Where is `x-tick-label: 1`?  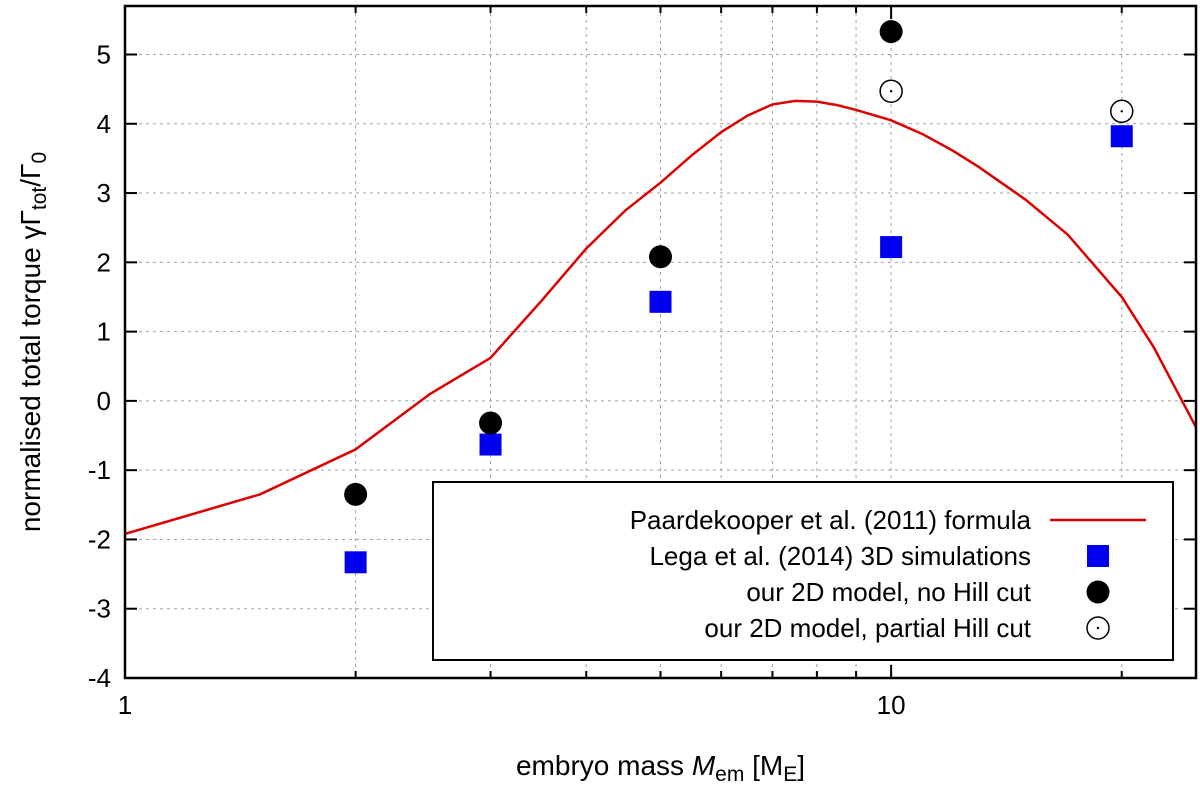
x-tick-label: 1 is located at coordinates (125, 705).